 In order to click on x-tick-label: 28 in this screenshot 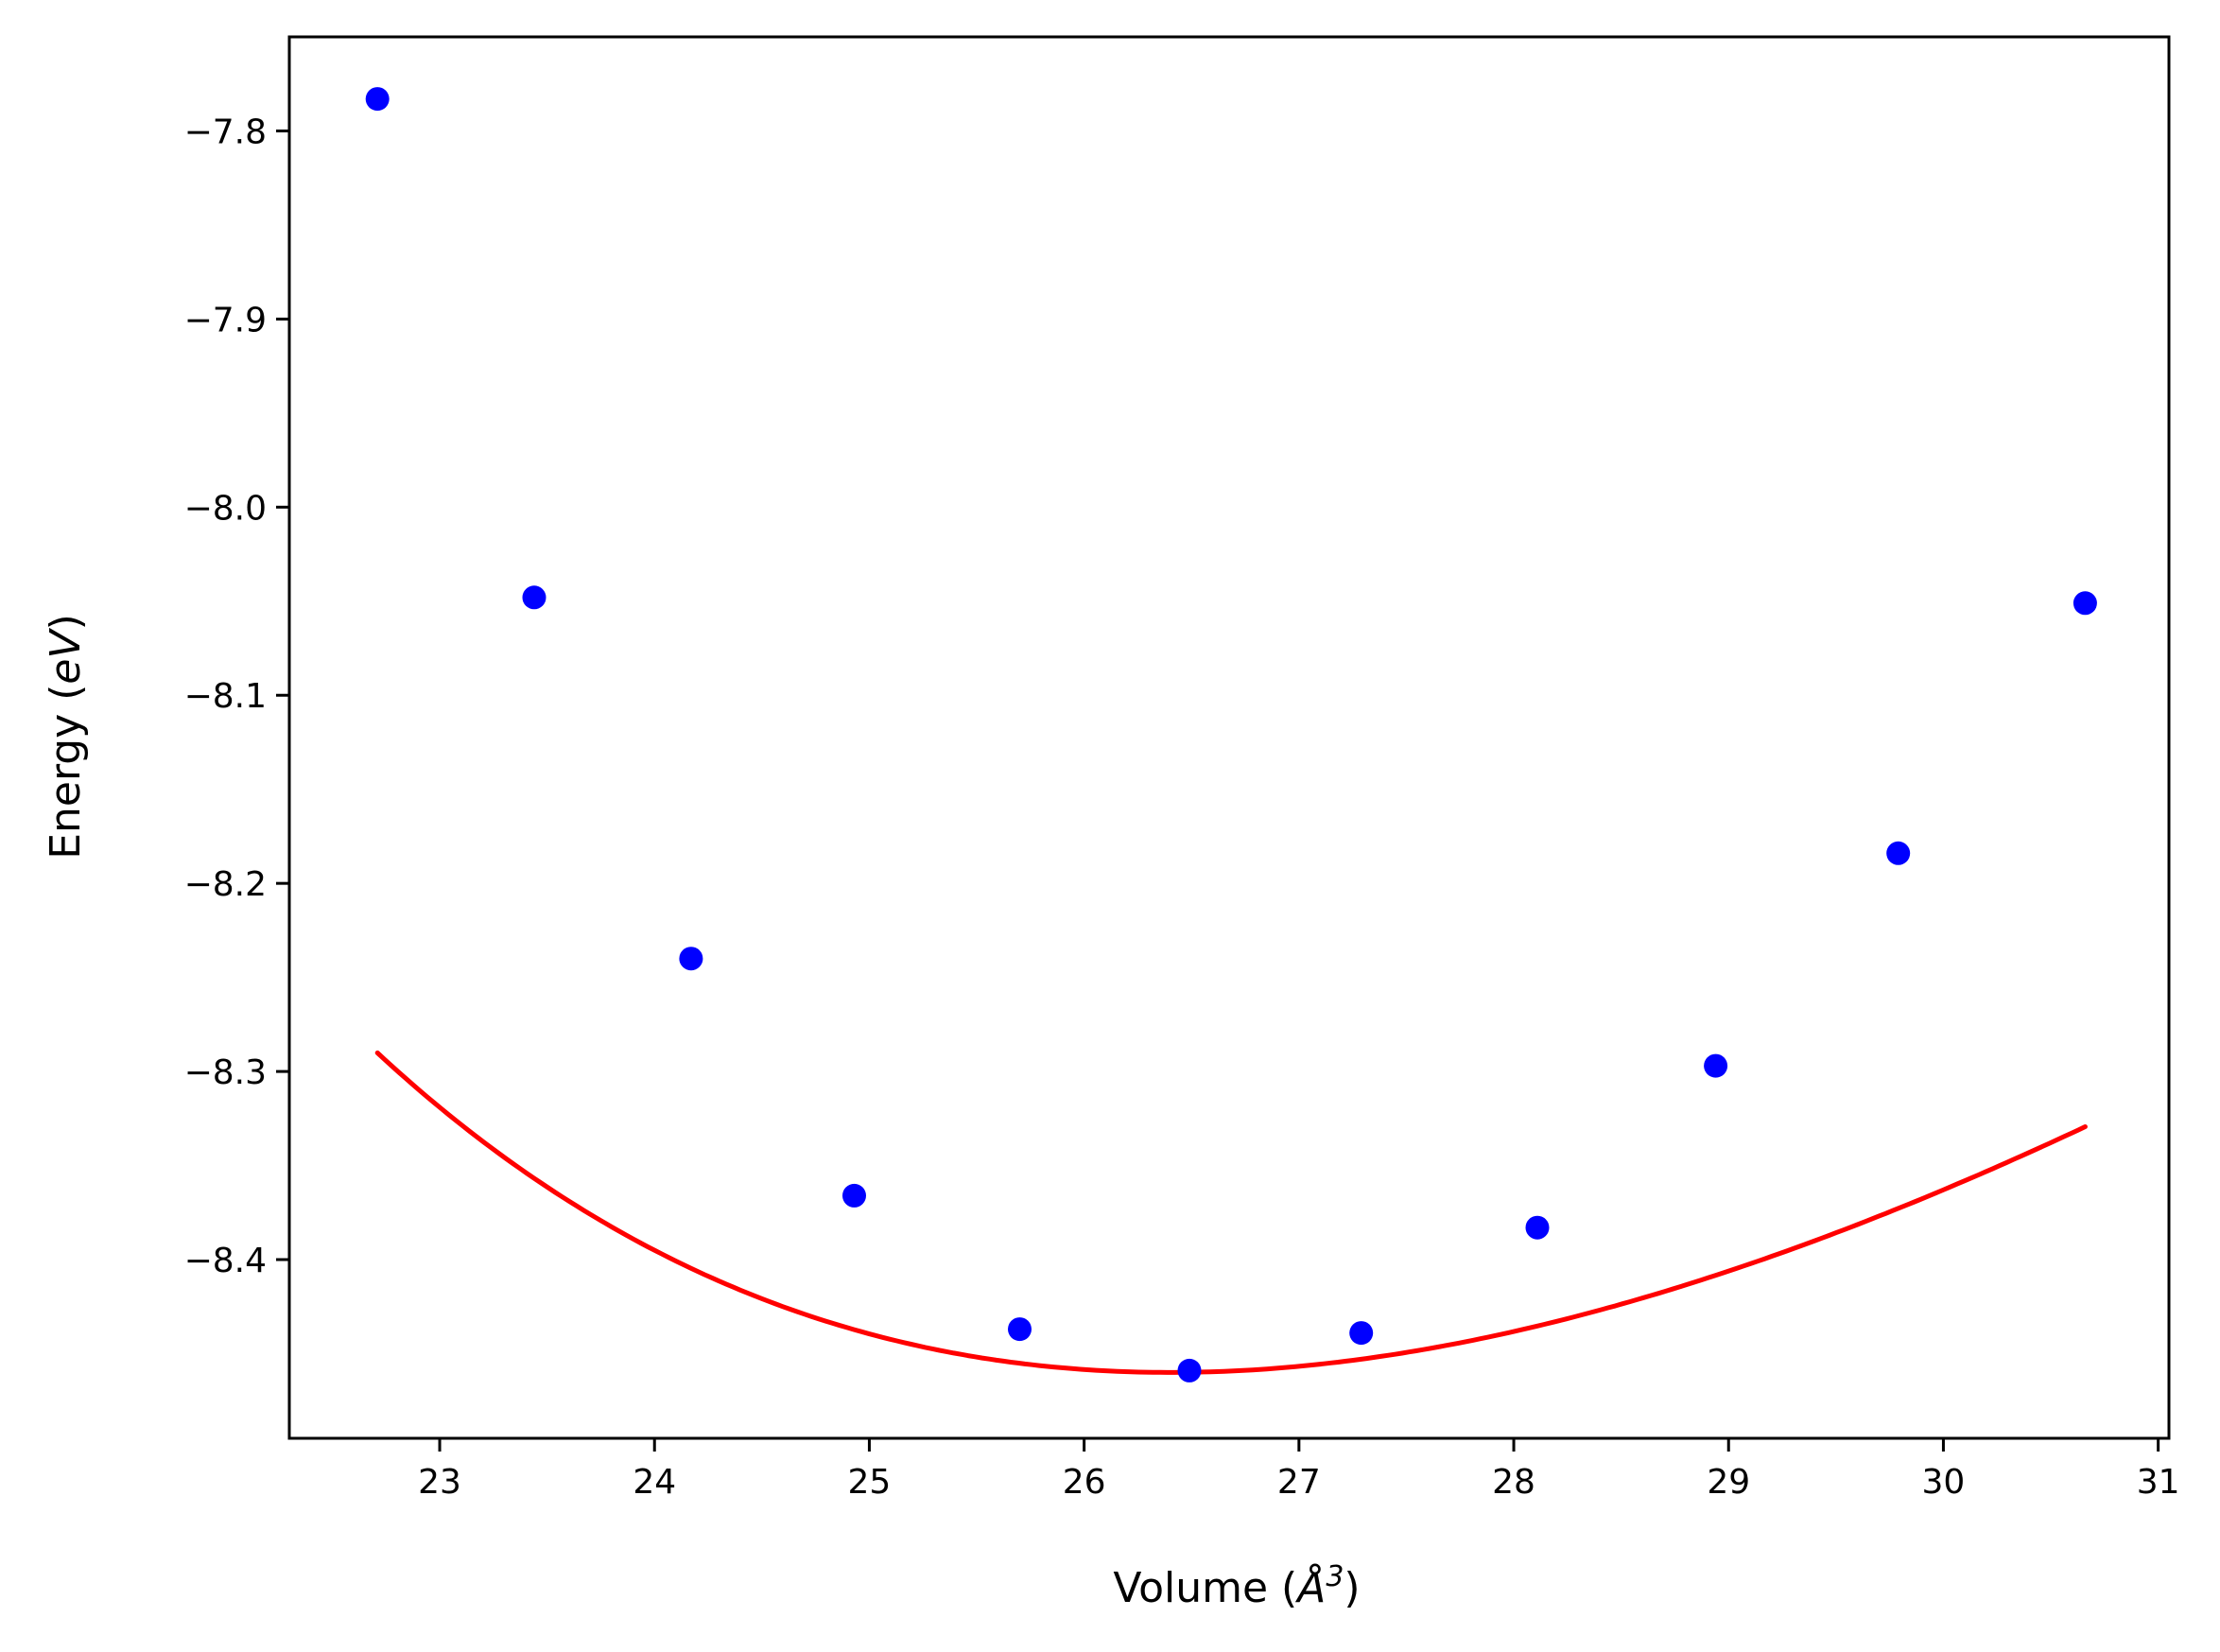, I will do `click(1513, 1483)`.